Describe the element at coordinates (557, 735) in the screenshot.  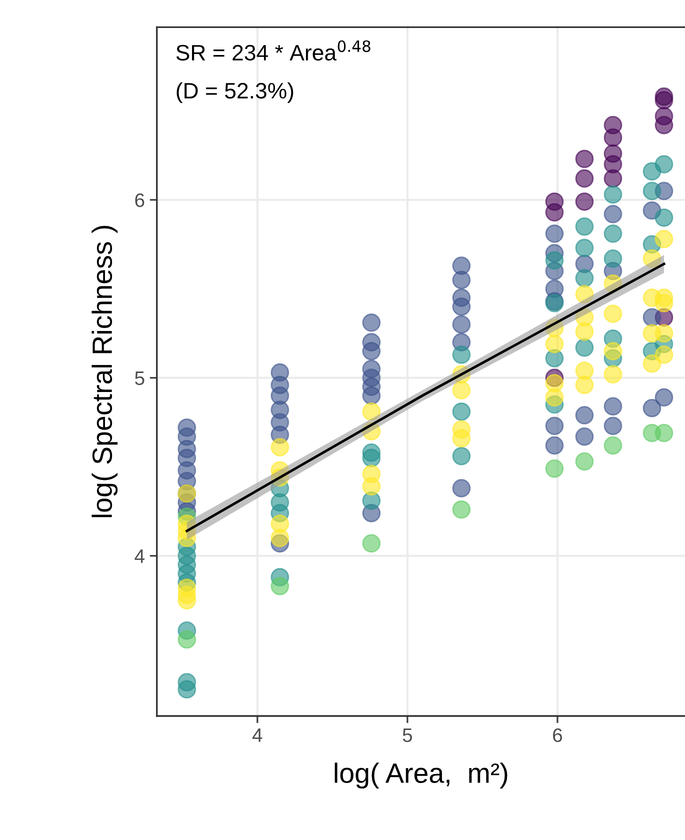
I see `x-tick-label: 6` at that location.